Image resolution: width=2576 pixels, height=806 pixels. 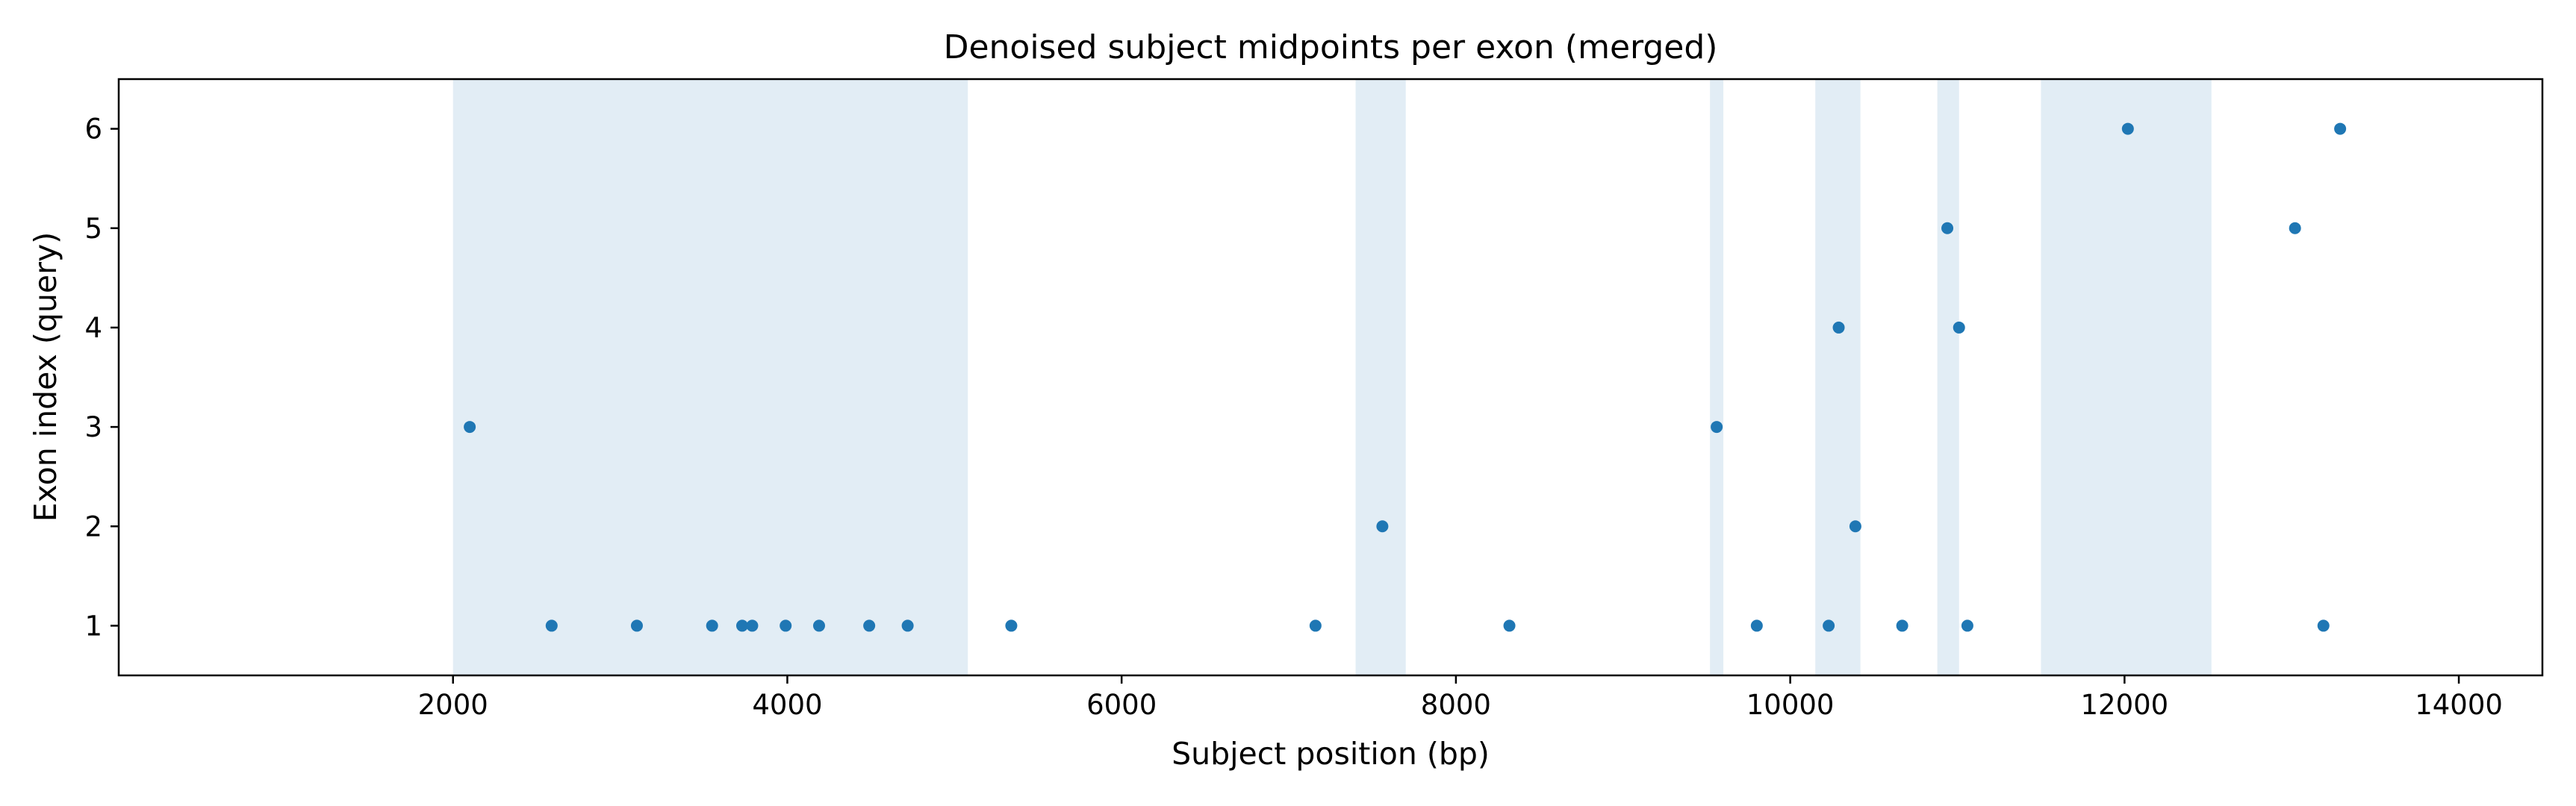 What do you see at coordinates (1331, 754) in the screenshot?
I see `x-axis-title: Subject position (bp)` at bounding box center [1331, 754].